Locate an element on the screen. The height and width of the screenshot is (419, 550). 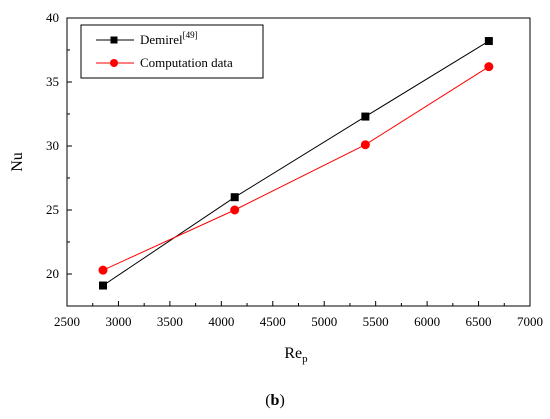
legend-box is located at coordinates (172, 51).